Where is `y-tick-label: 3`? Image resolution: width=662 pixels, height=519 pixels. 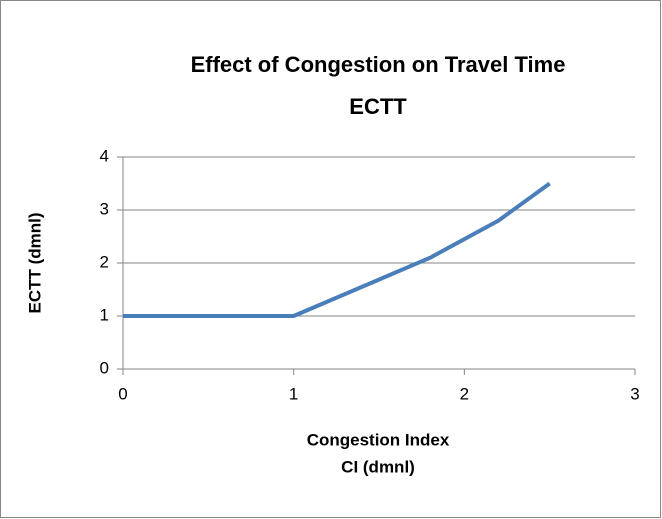
y-tick-label: 3 is located at coordinates (104, 208).